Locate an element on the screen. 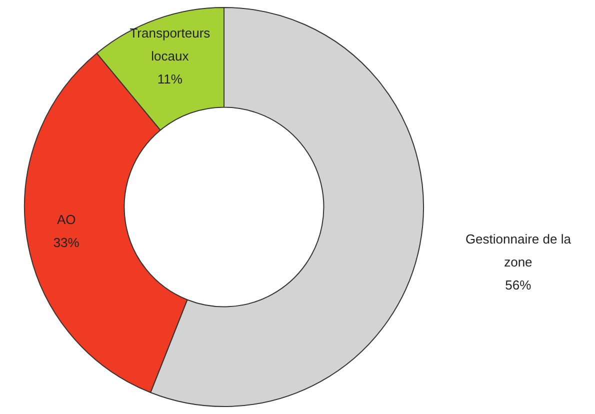 The width and height of the screenshot is (595, 414). data-label: 33% is located at coordinates (66, 242).